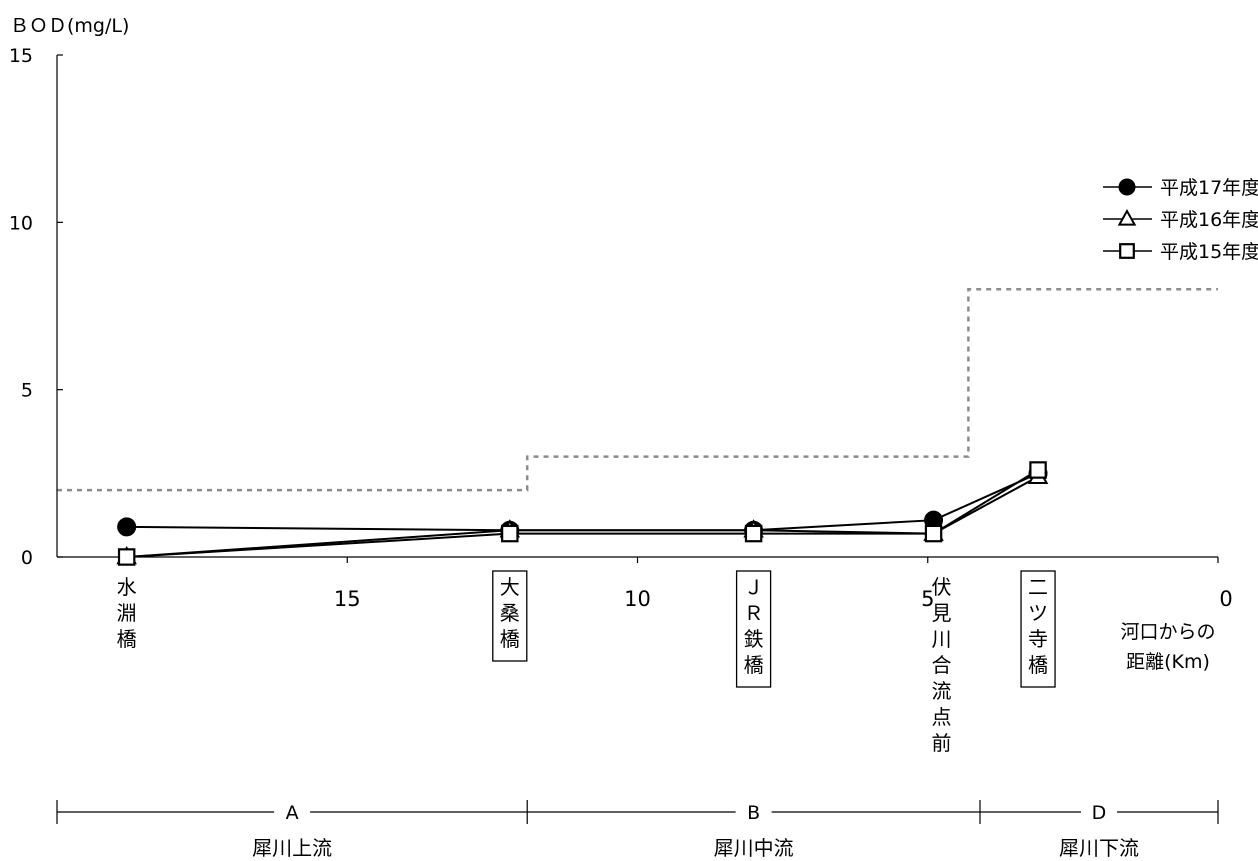 This screenshot has width=1258, height=861. Describe the element at coordinates (292, 813) in the screenshot. I see `section-code: A` at that location.